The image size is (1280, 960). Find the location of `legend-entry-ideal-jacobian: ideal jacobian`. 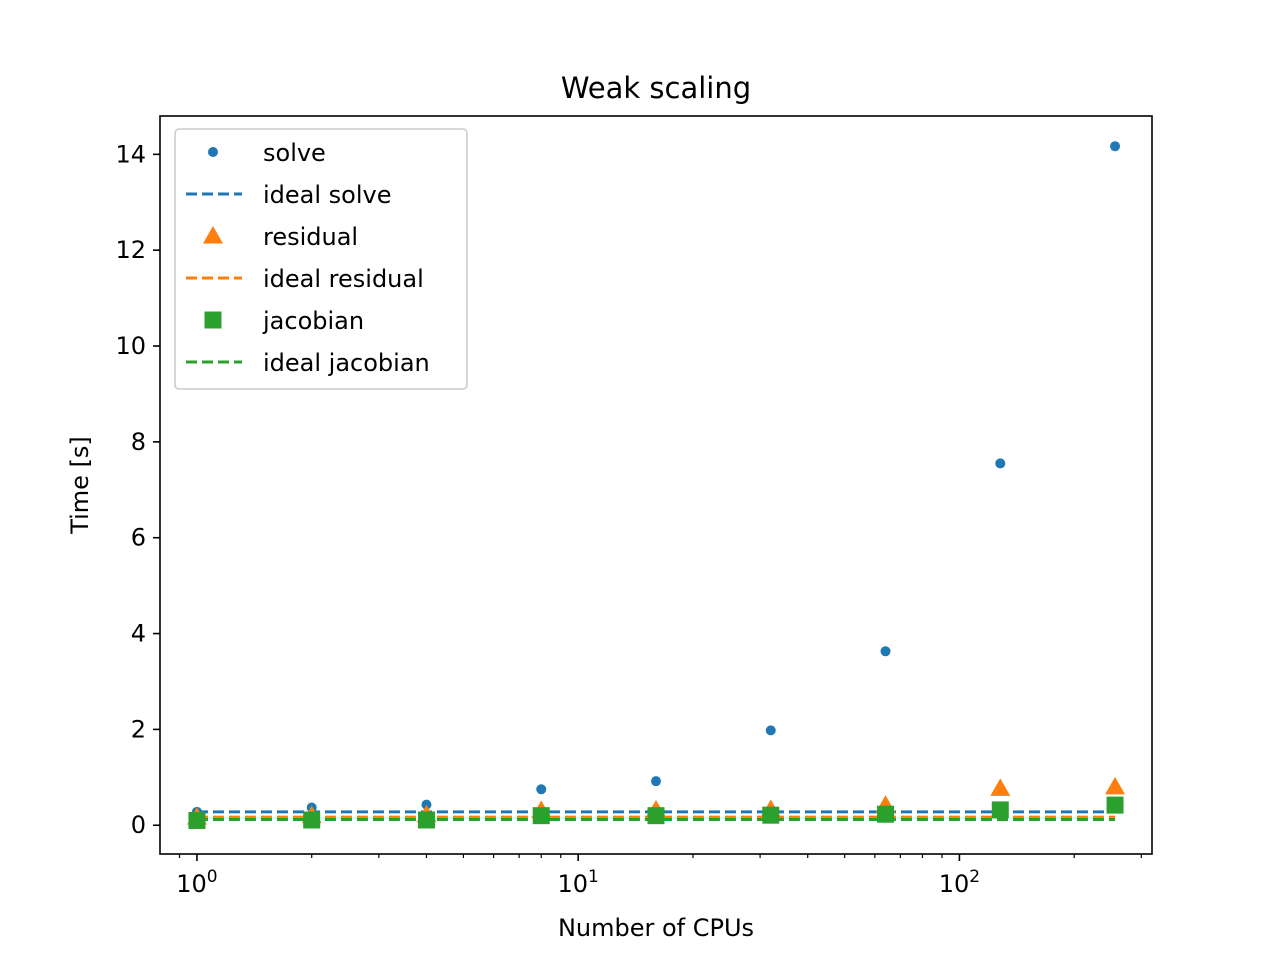

legend-entry-ideal-jacobian: ideal jacobian is located at coordinates (308, 363).